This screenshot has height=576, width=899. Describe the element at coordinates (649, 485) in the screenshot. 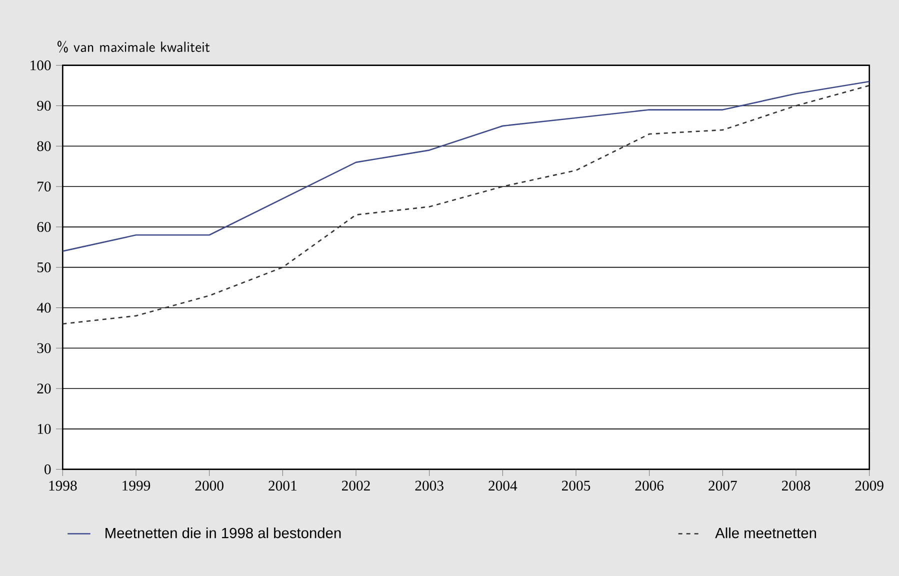

I see `x-tick-label: 2006` at that location.